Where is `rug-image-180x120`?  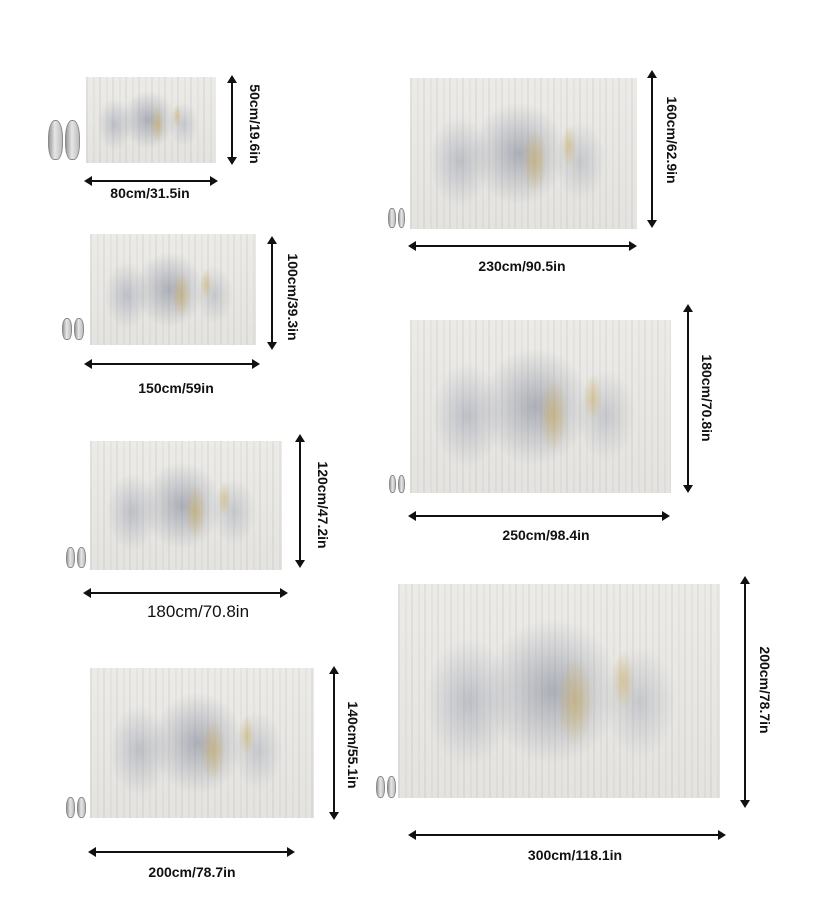
rug-image-180x120 is located at coordinates (186, 505).